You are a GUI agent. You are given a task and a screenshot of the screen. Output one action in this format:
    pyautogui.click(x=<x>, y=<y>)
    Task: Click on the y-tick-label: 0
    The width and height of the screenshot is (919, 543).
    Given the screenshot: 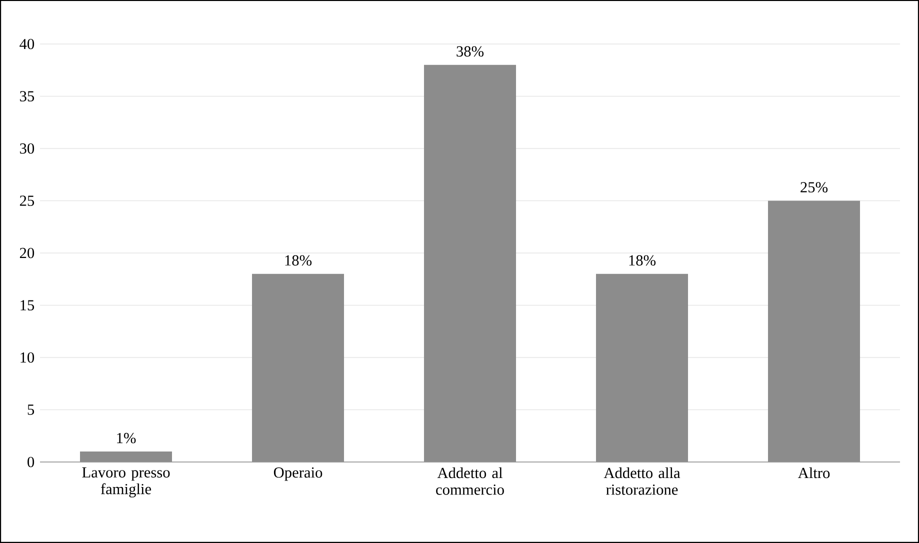 What is the action you would take?
    pyautogui.click(x=31, y=462)
    